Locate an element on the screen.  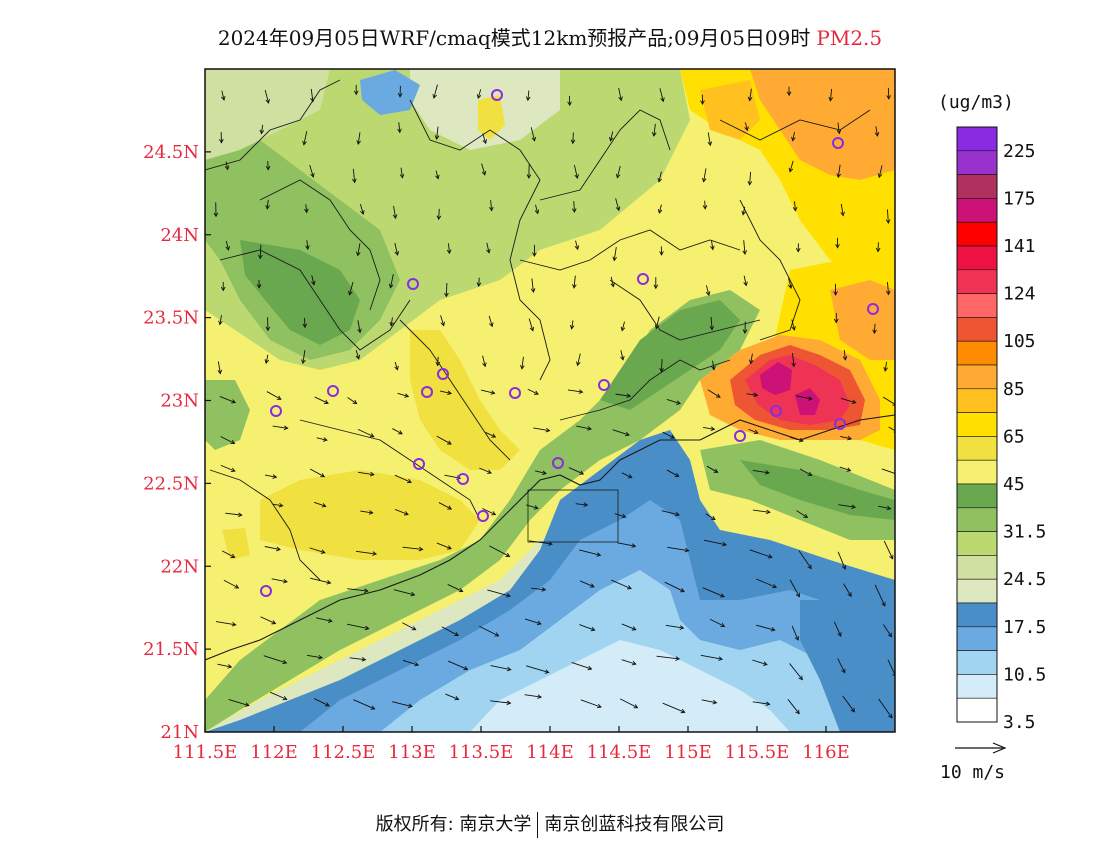
lon-tick-label: 113E is located at coordinates (412, 752).